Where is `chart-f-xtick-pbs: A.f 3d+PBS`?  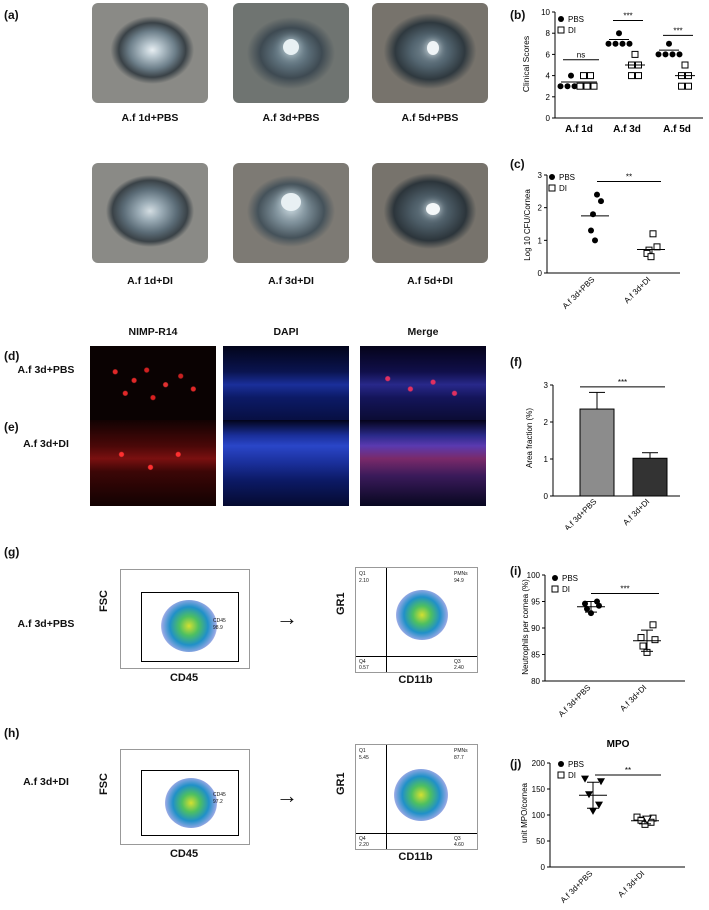
chart-f-xtick-pbs: A.f 3d+PBS is located at coordinates (581, 513).